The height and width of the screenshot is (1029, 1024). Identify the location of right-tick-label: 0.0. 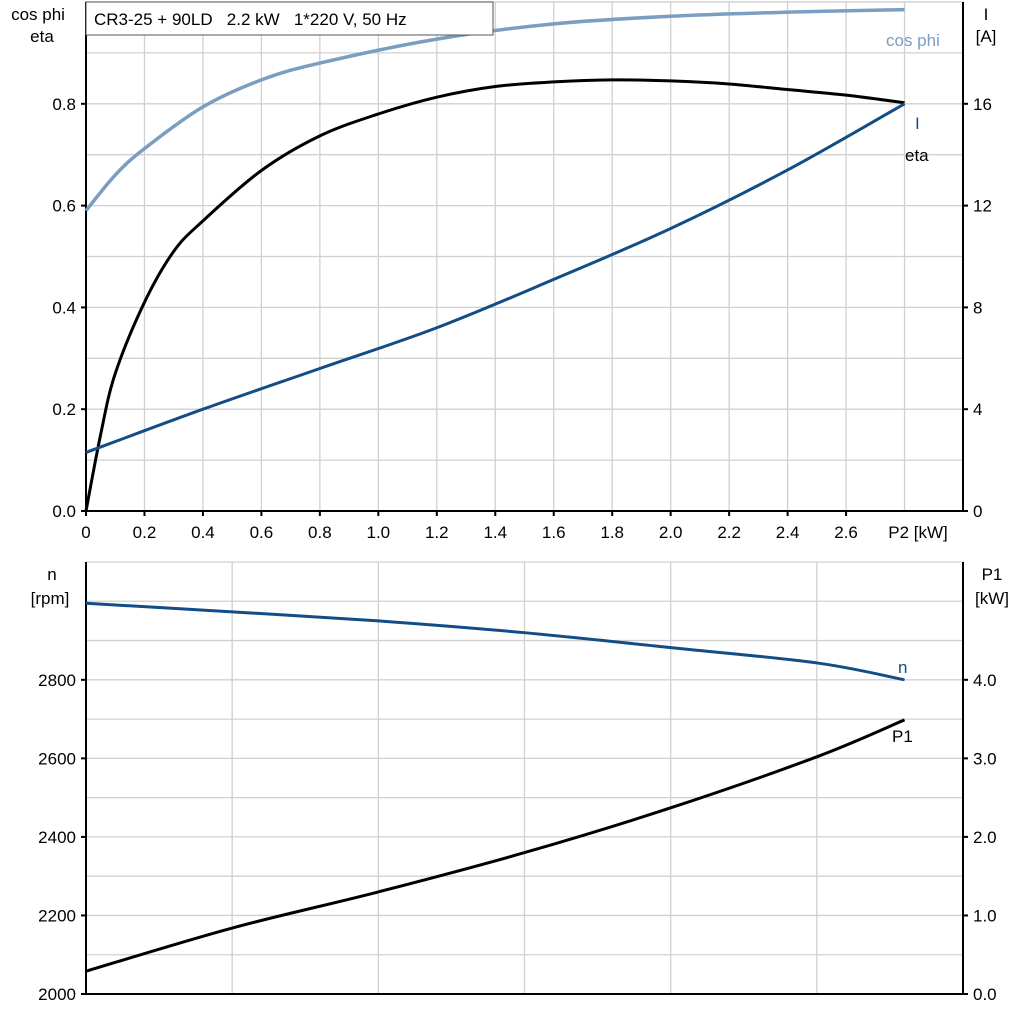
(985, 994).